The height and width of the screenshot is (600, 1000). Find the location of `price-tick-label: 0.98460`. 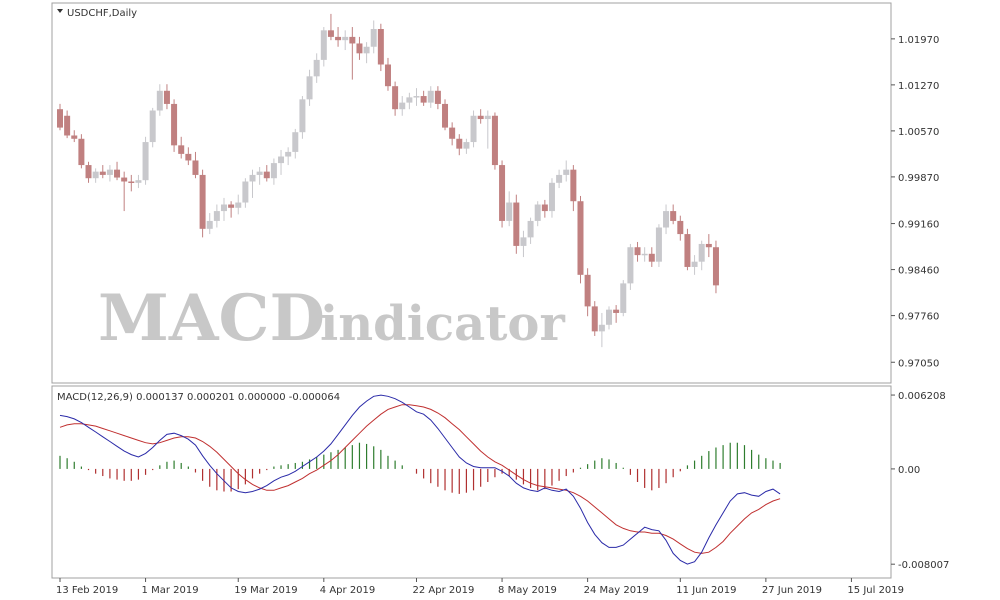

price-tick-label: 0.98460 is located at coordinates (918, 271).